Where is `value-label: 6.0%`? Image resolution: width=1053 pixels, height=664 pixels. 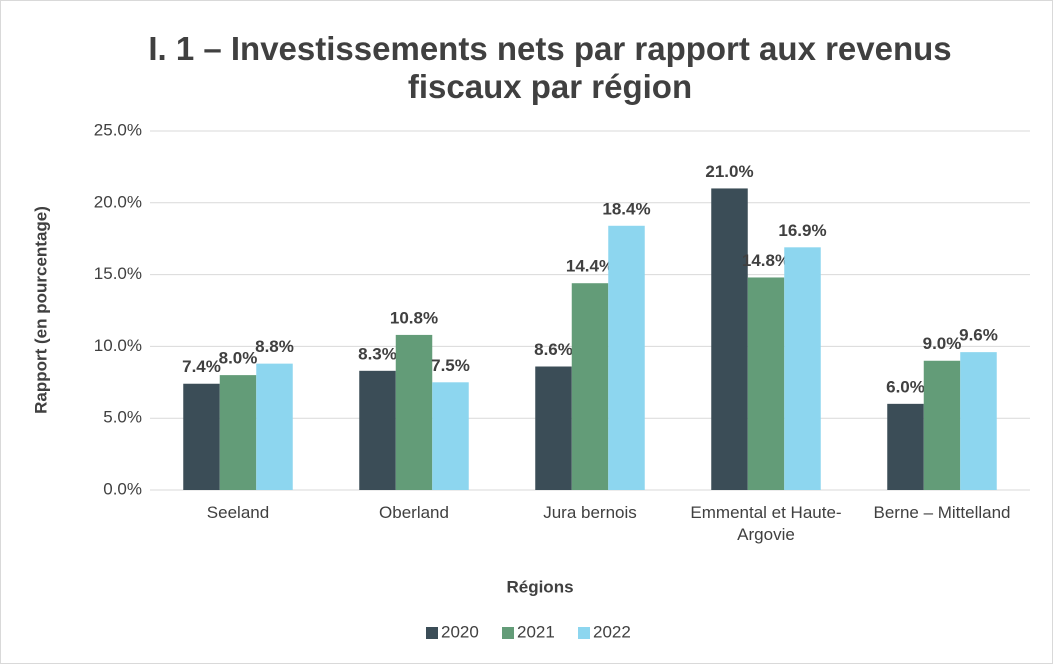
value-label: 6.0% is located at coordinates (905, 386).